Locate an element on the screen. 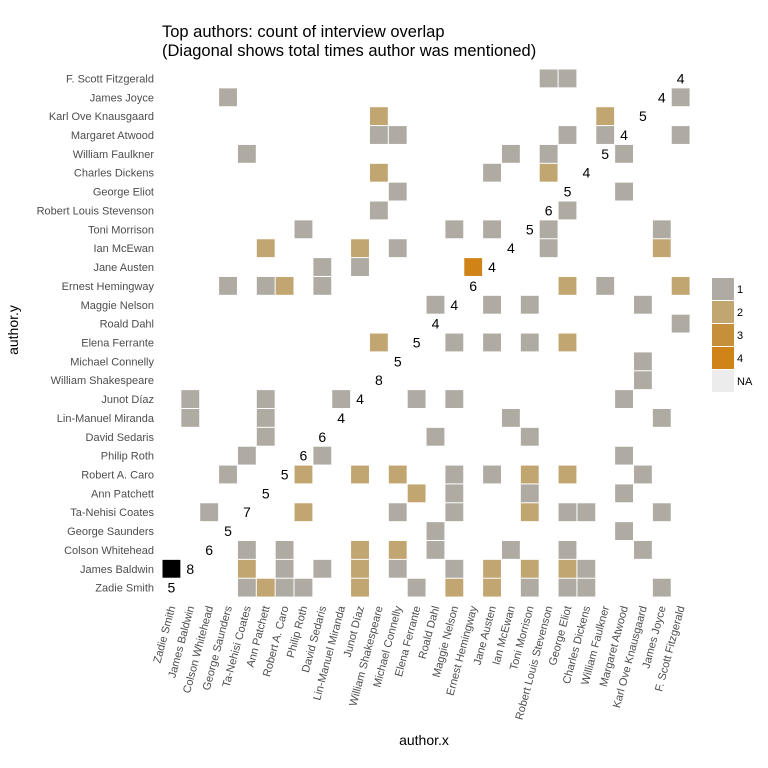 The image size is (768, 768). x-axis-title: author.x is located at coordinates (424, 740).